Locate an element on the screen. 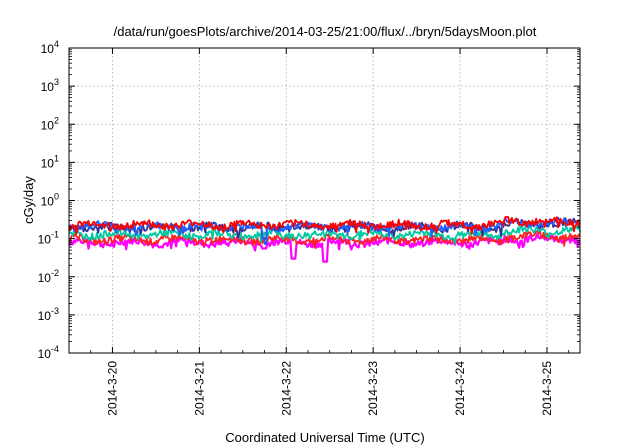 Image resolution: width=640 pixels, height=448 pixels. y-tick-label: 10⁻² is located at coordinates (48, 276).